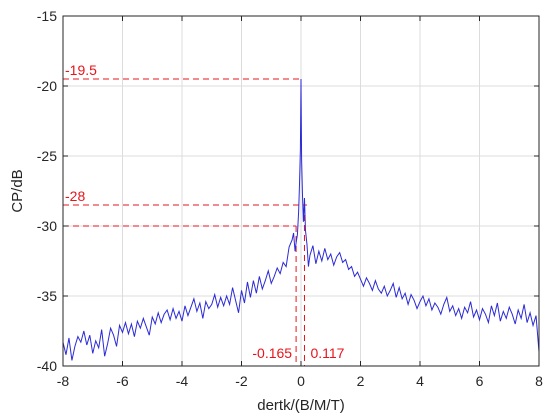  Describe the element at coordinates (272, 353) in the screenshot. I see `left-width-label: -0.165` at that location.